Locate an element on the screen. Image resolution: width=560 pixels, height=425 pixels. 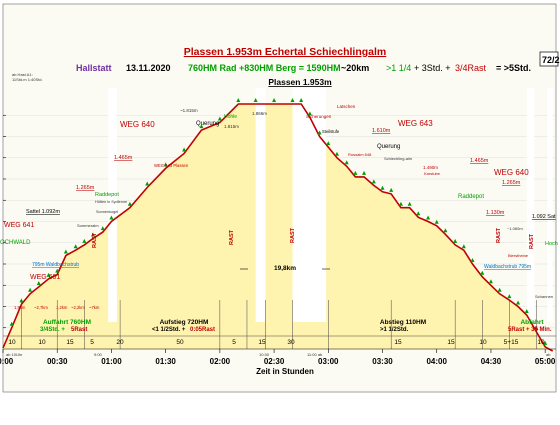
weg-label: WEG 643 is located at coordinates (415, 123).